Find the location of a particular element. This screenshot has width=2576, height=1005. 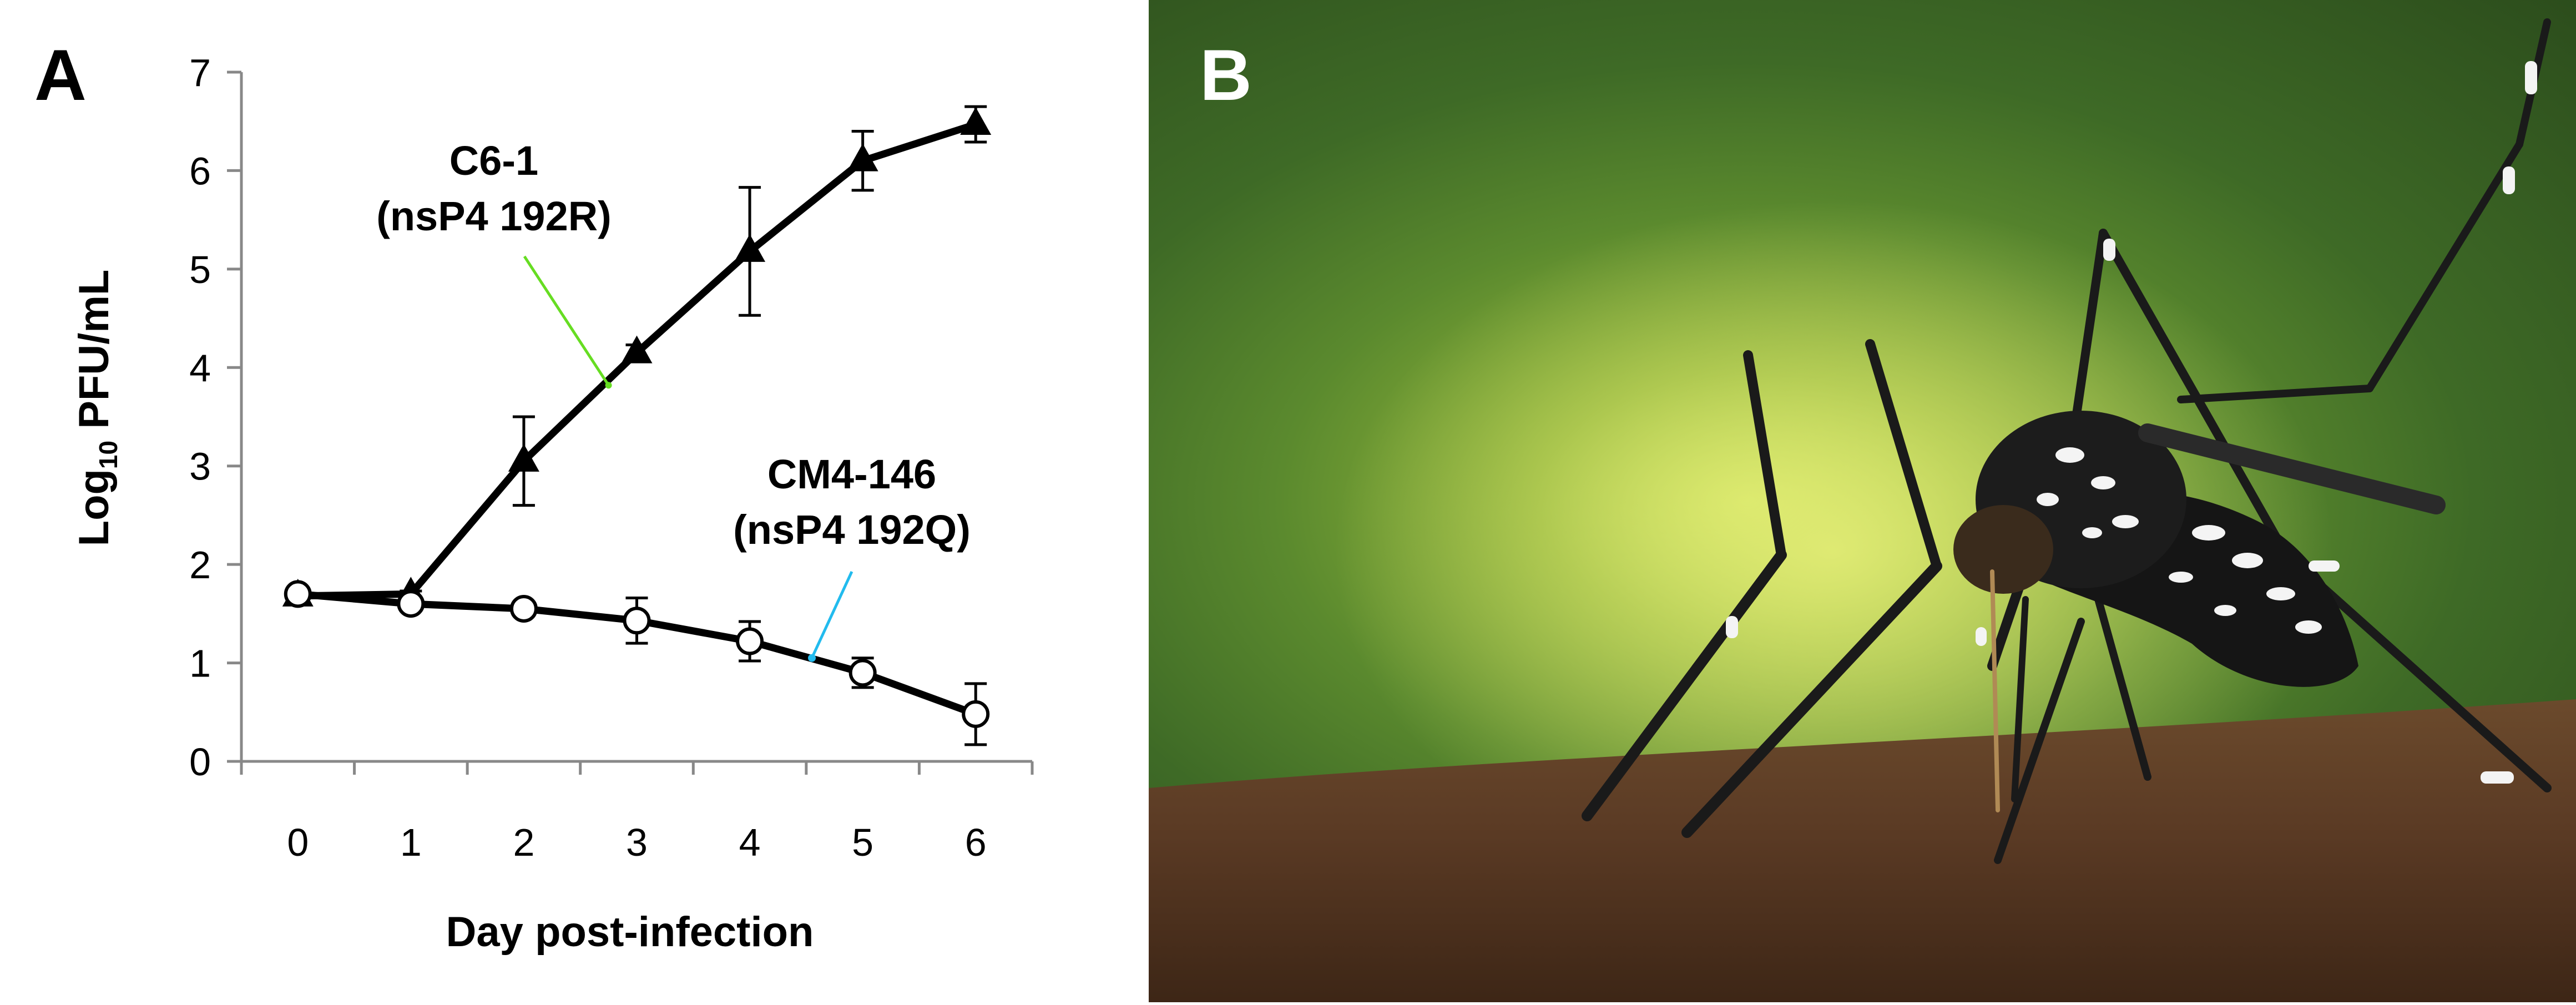

y-tick-label: 2 is located at coordinates (200, 565).